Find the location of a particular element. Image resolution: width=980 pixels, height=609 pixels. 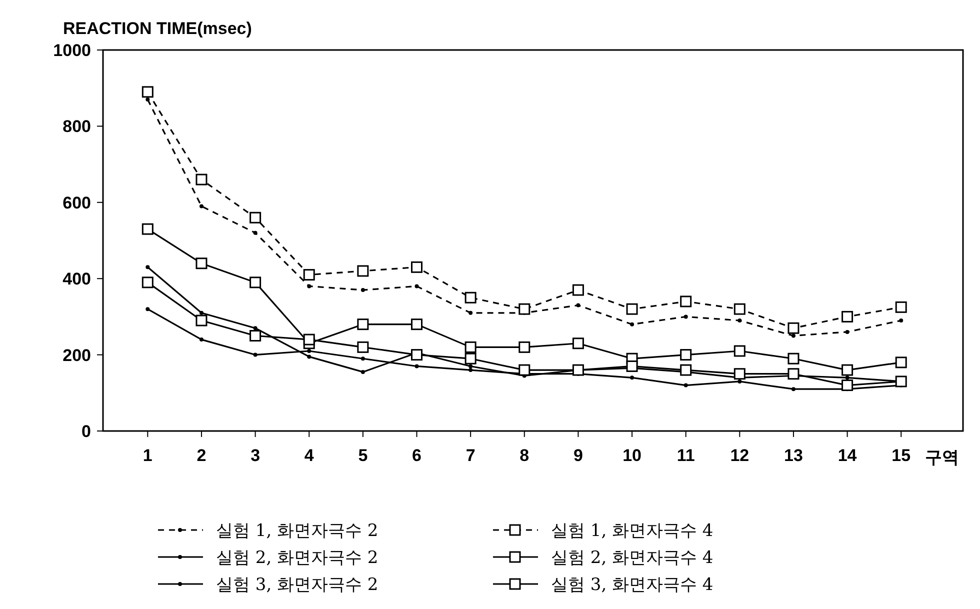

legend-label: 실험 1, 화면자극수 4 is located at coordinates (632, 530).